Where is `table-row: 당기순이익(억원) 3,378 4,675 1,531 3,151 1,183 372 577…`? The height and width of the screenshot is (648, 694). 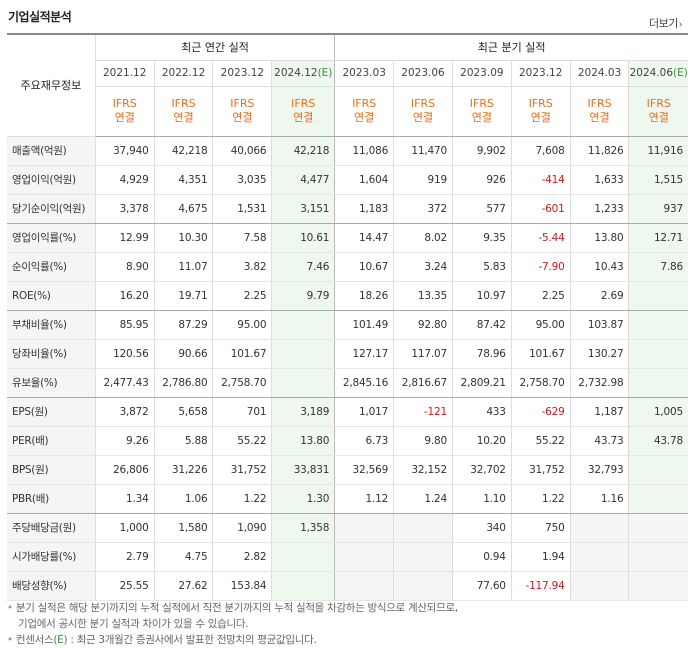 table-row: 당기순이익(억원) 3,378 4,675 1,531 3,151 1,183 372 577… is located at coordinates (347, 209).